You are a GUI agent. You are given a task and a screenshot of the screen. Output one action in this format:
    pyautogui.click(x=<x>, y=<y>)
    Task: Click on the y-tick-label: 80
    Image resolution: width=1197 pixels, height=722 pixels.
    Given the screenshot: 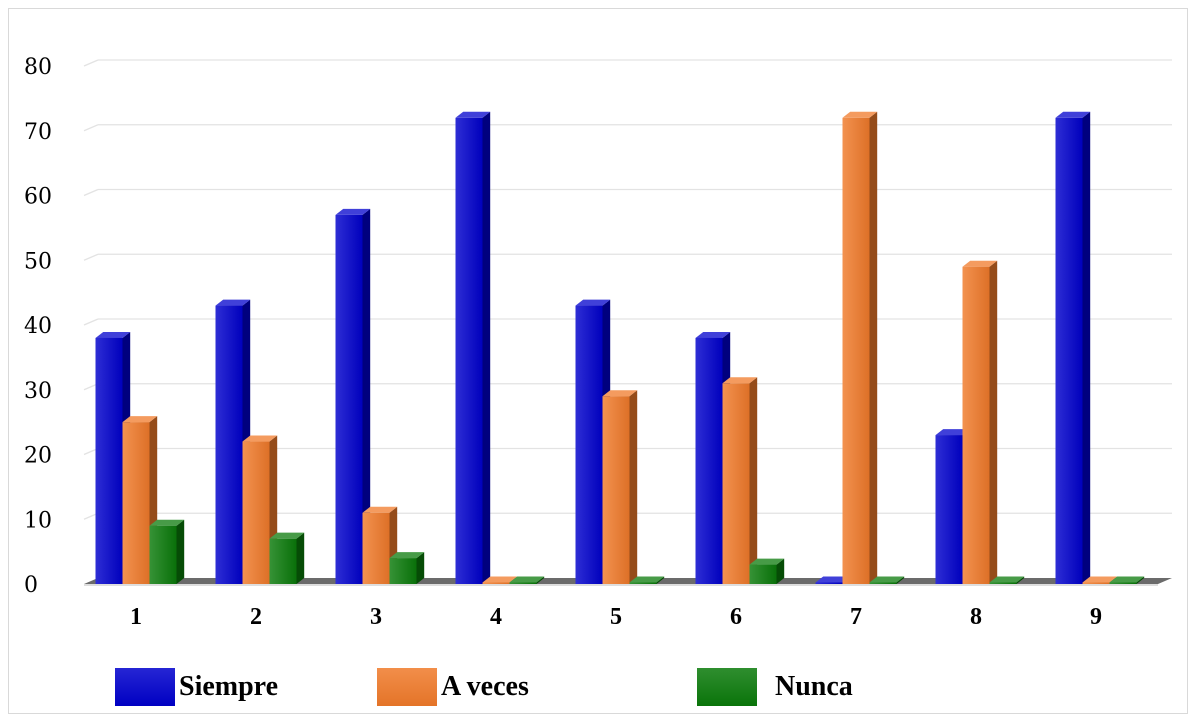 What is the action you would take?
    pyautogui.click(x=38, y=67)
    